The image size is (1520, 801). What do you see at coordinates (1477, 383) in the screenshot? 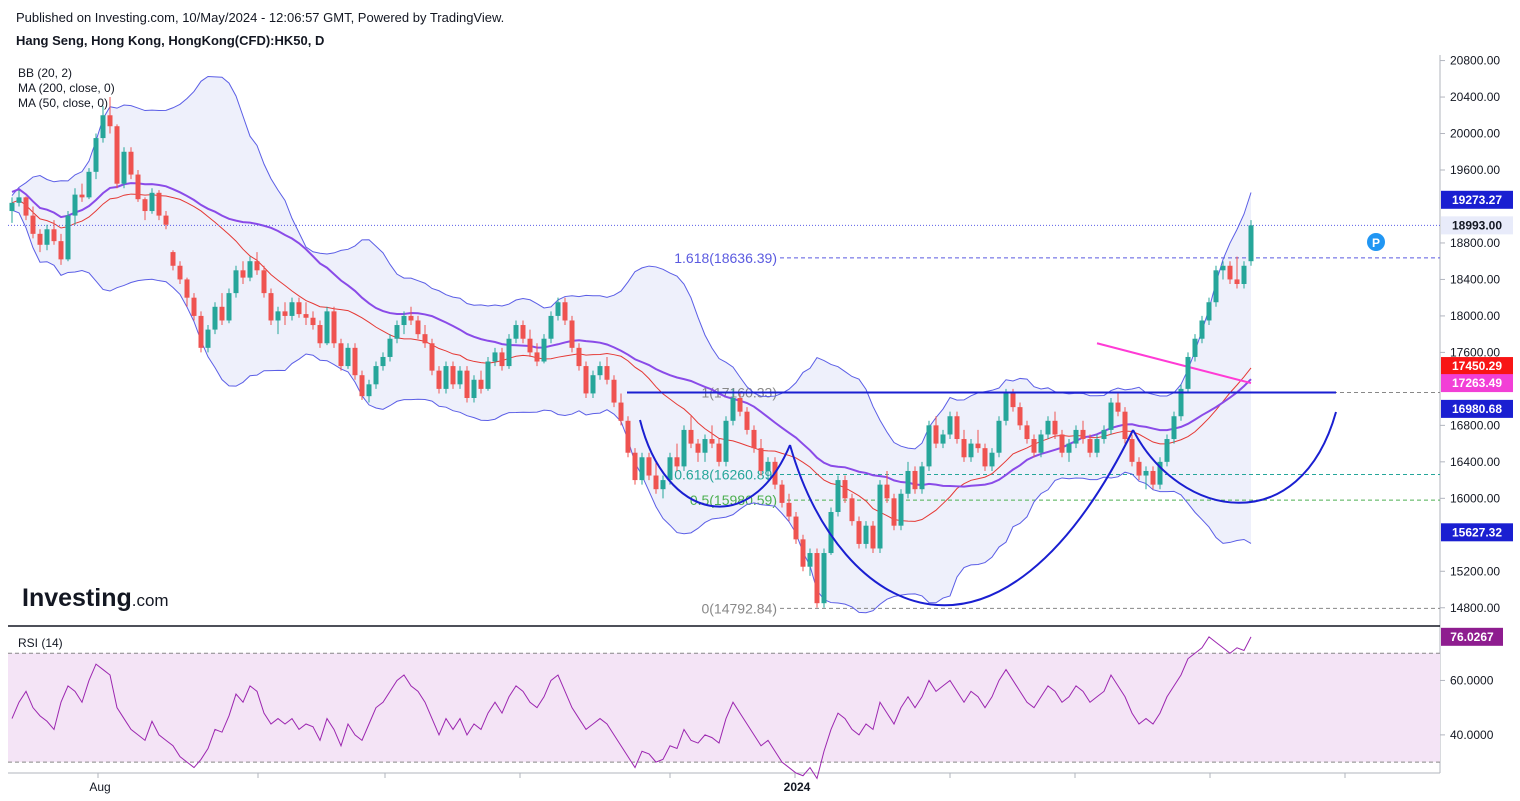
I see `price-badge-label: 17263.49` at bounding box center [1477, 383].